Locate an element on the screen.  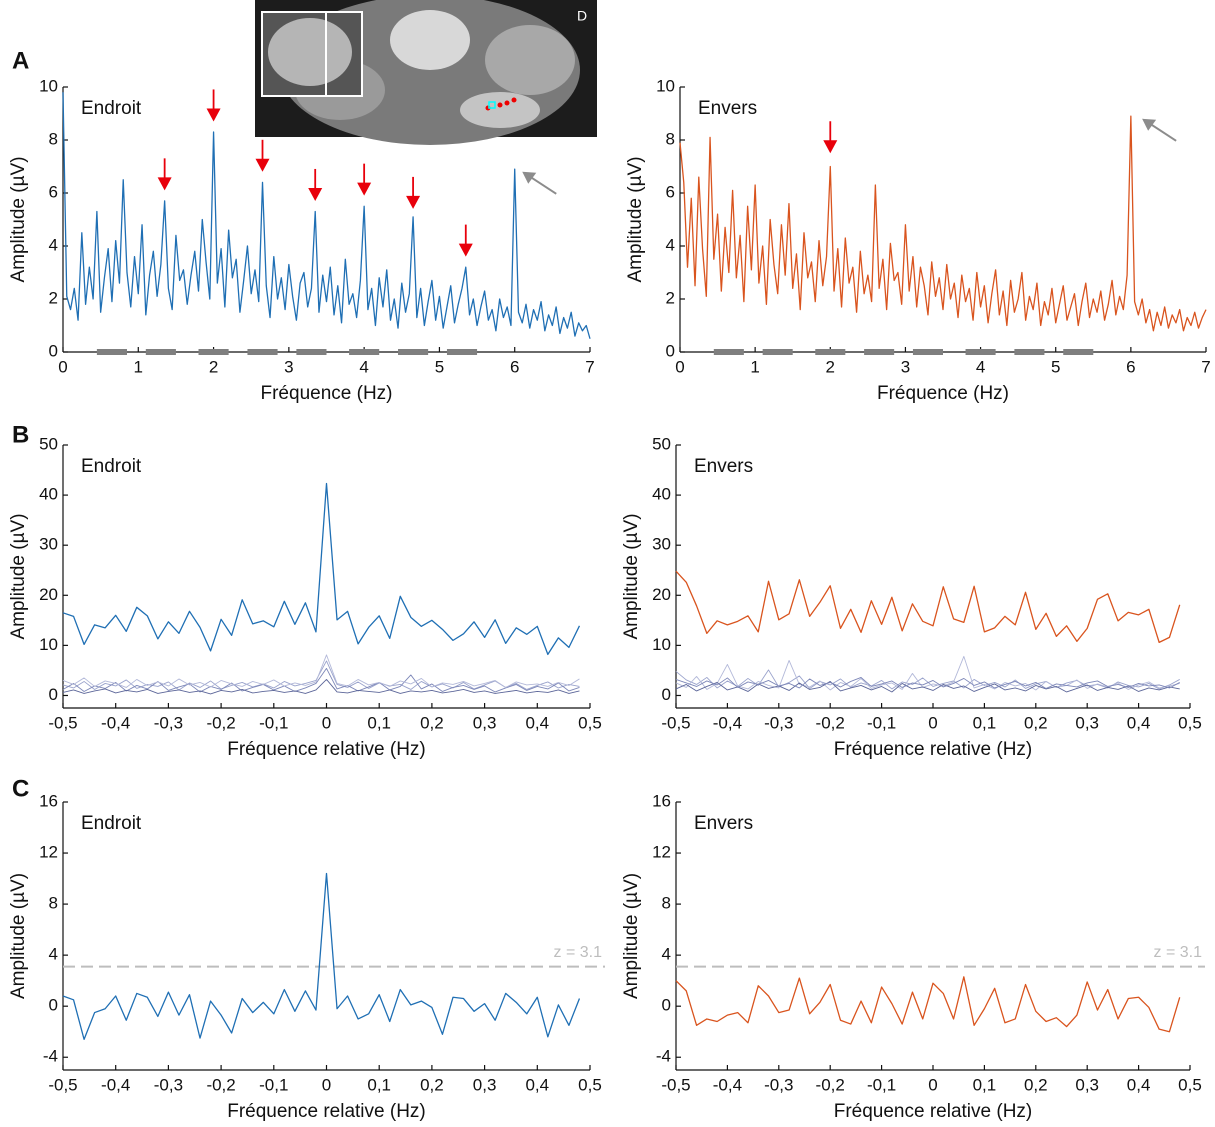
peak-arrow is located at coordinates (1159, 130).